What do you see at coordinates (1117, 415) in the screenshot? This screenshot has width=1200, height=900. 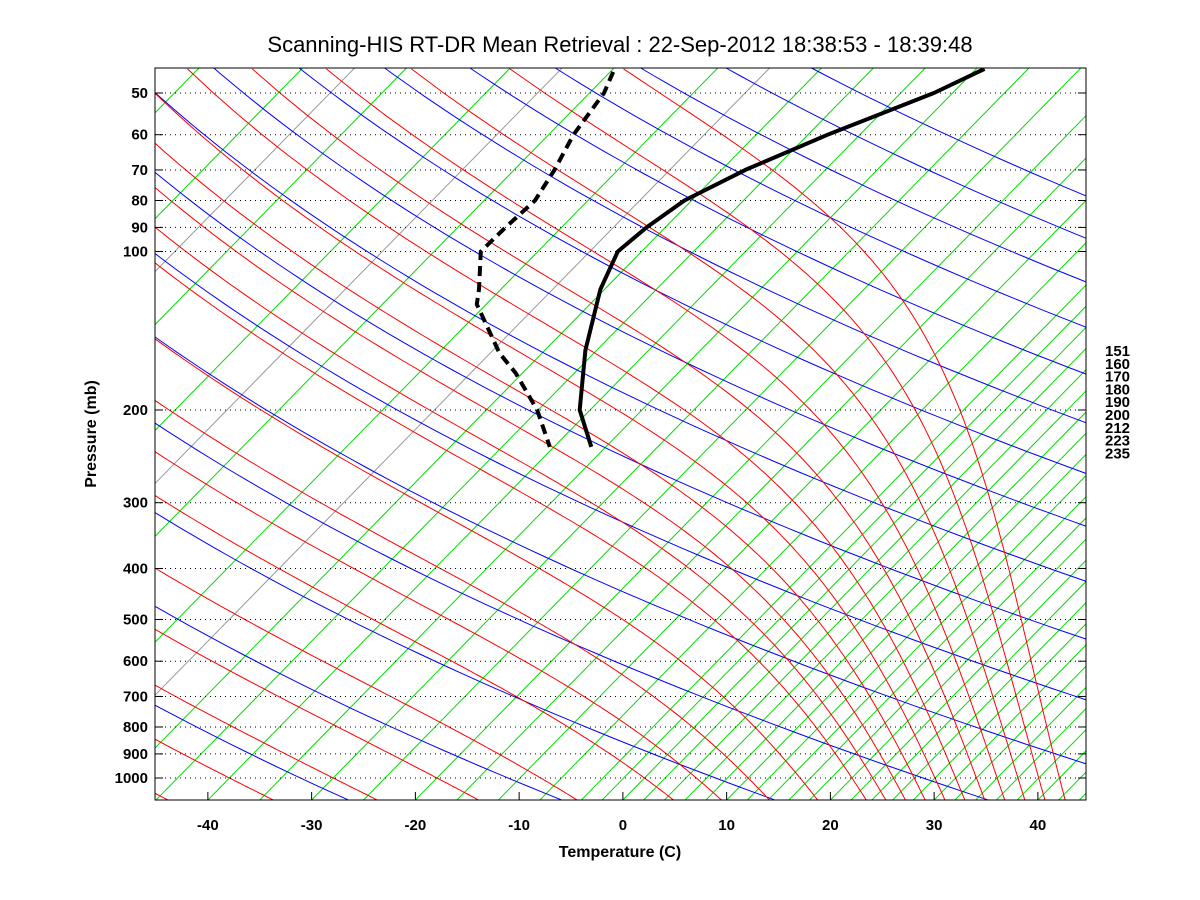 I see `side-label: 200` at bounding box center [1117, 415].